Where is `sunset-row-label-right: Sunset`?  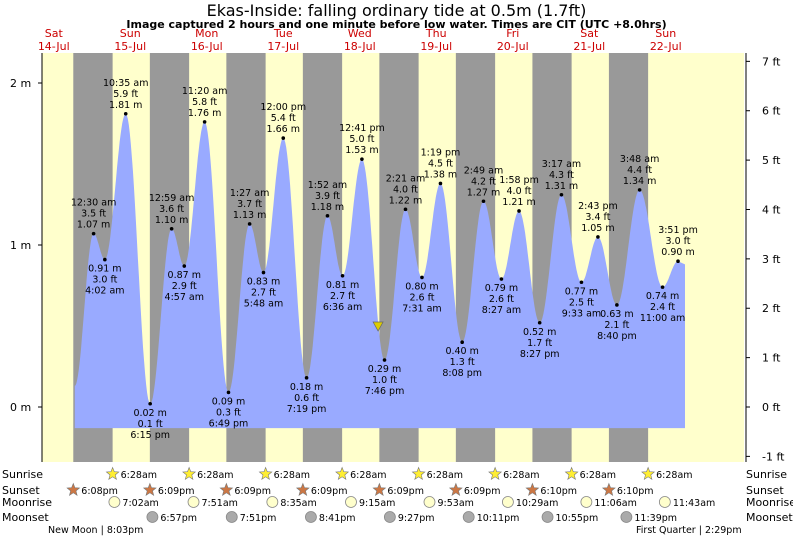 sunset-row-label-right: Sunset is located at coordinates (765, 490).